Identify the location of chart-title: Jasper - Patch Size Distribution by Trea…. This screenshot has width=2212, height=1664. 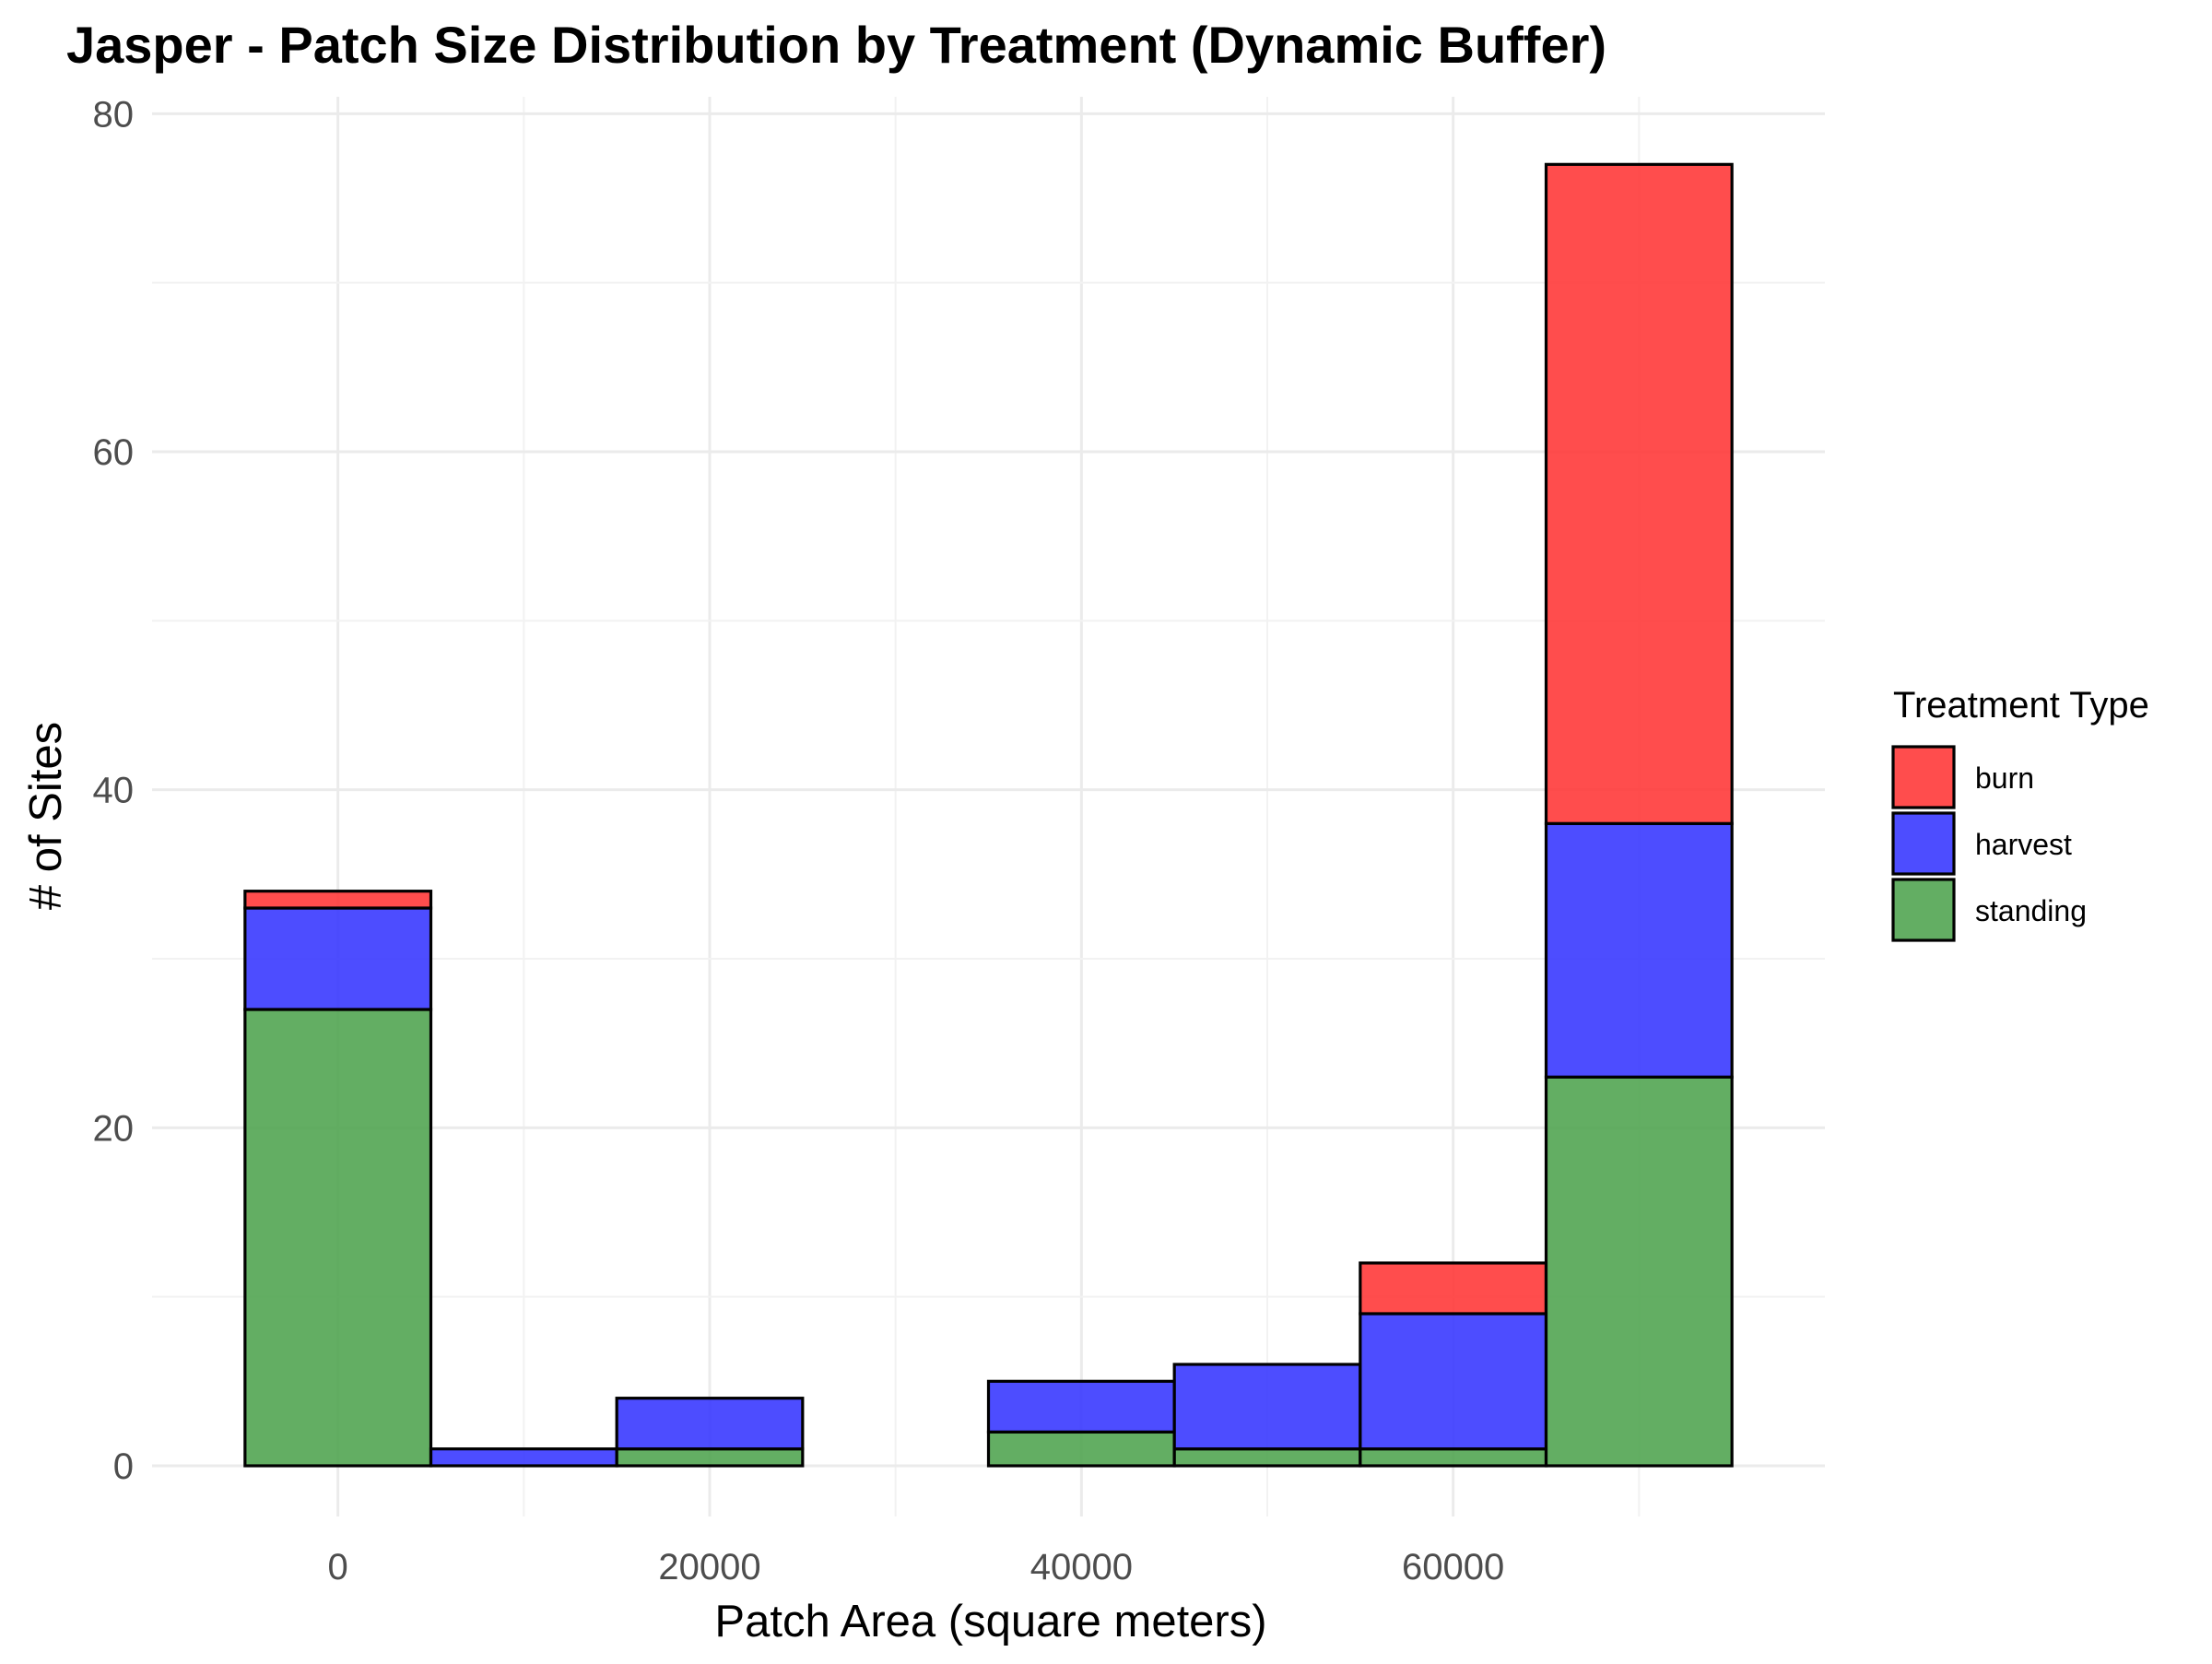
(836, 45).